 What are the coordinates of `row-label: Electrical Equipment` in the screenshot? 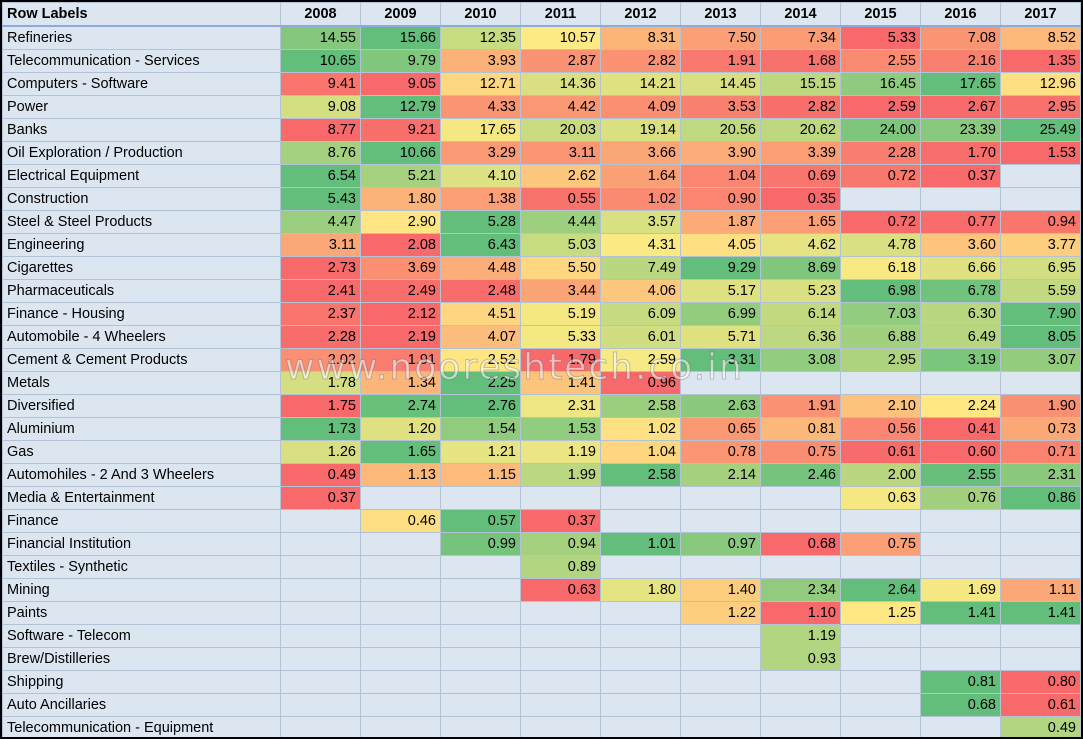 It's located at (141, 176).